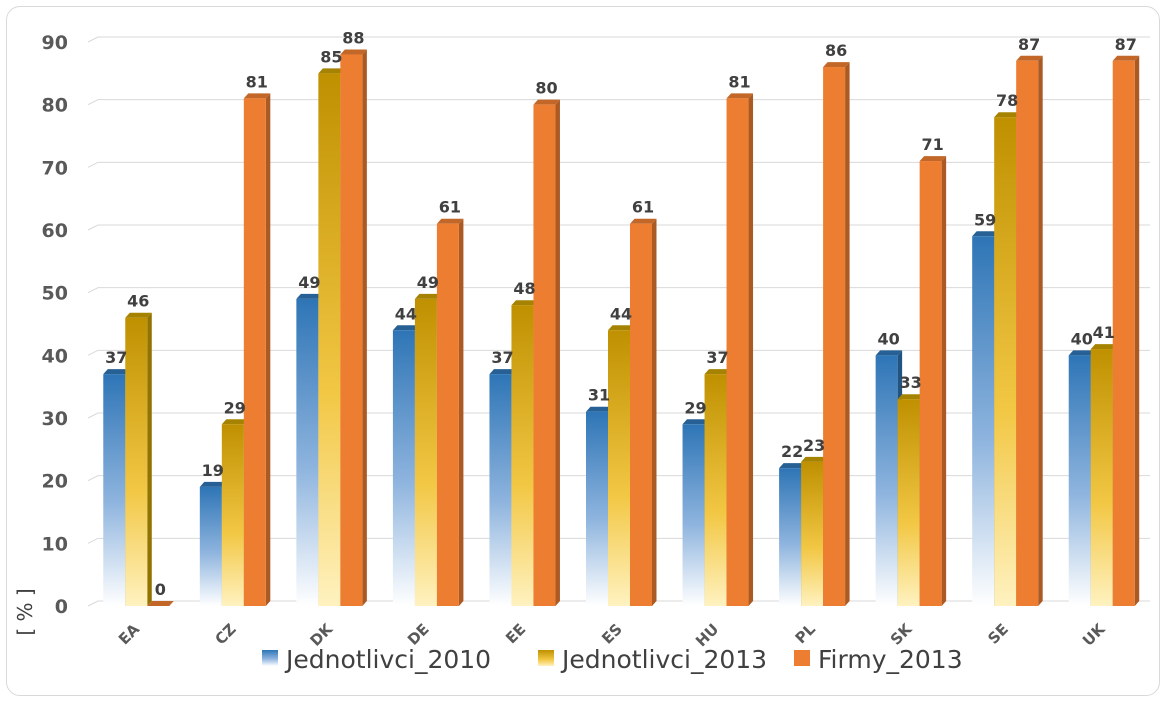 Image resolution: width=1168 pixels, height=704 pixels. Describe the element at coordinates (1007, 100) in the screenshot. I see `data-label: 78` at that location.